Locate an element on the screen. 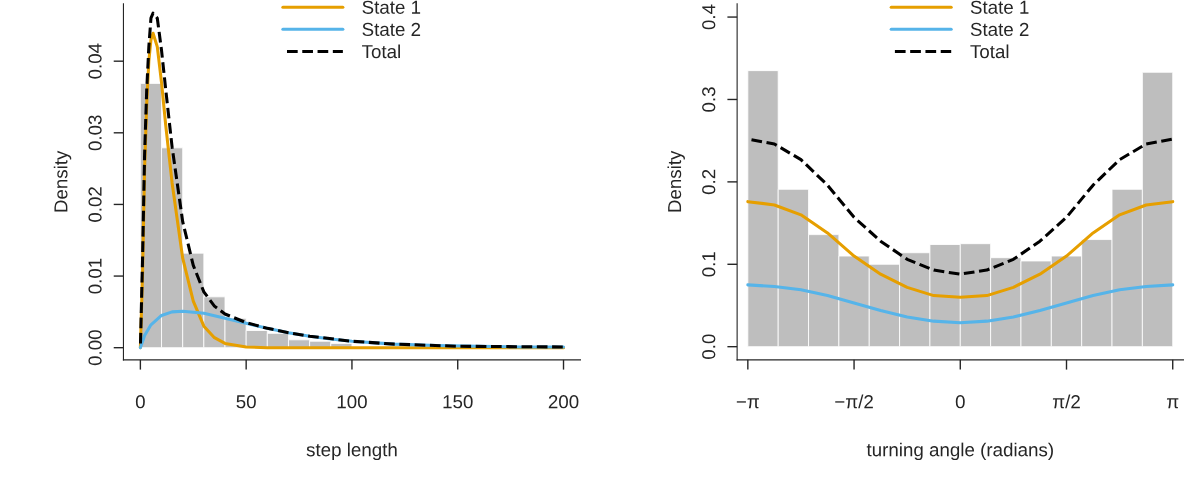 The height and width of the screenshot is (485, 1187). x-tick-label: −π/2 is located at coordinates (854, 401).